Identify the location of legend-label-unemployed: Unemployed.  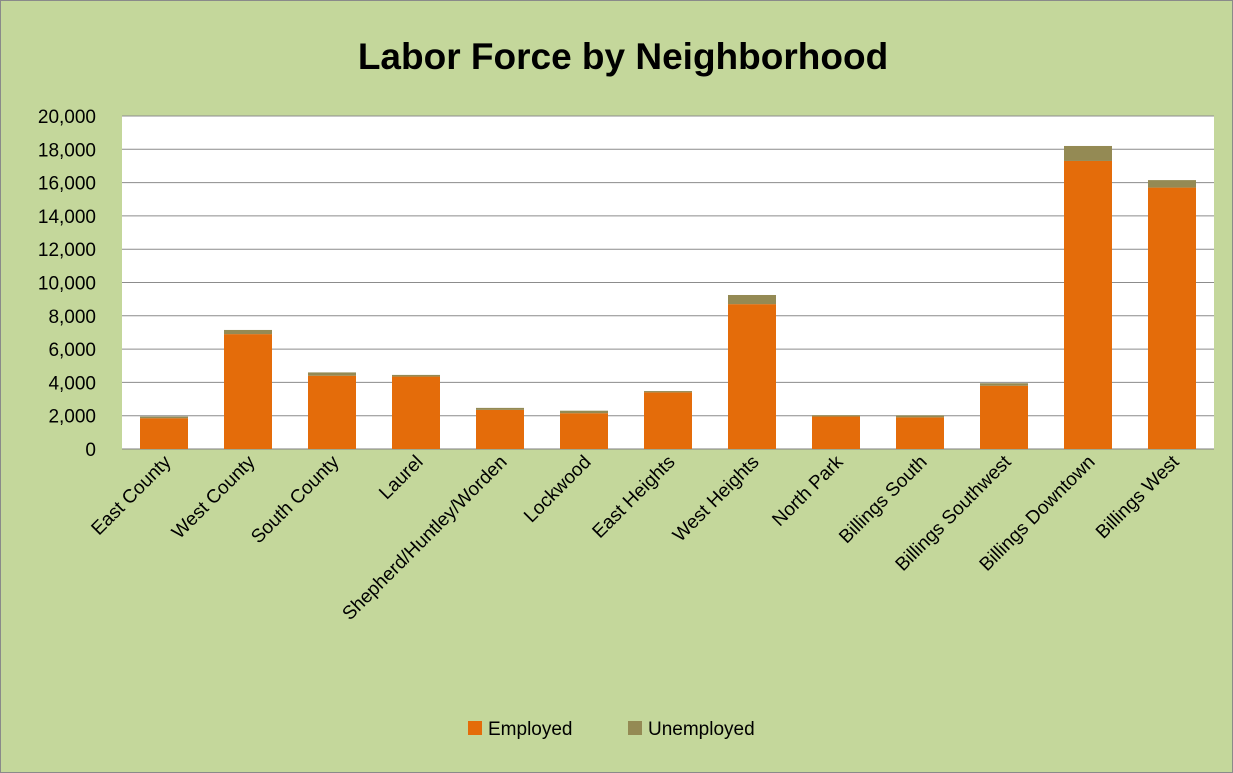
(701, 729).